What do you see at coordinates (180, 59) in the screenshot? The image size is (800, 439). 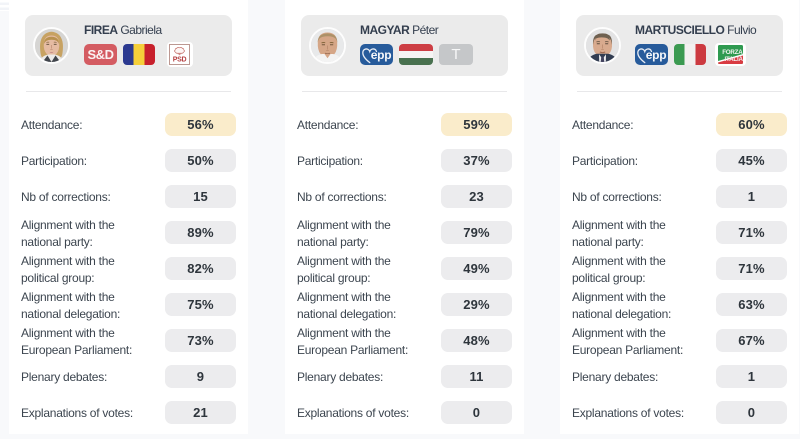 I see `svg-text: PSD` at bounding box center [180, 59].